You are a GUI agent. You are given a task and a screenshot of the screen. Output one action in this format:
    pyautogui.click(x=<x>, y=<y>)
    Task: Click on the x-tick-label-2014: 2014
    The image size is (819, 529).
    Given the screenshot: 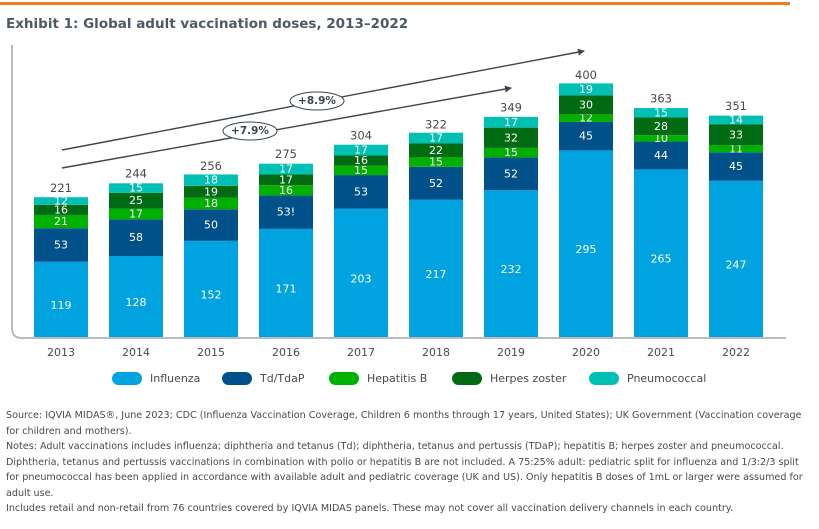 What is the action you would take?
    pyautogui.click(x=136, y=352)
    